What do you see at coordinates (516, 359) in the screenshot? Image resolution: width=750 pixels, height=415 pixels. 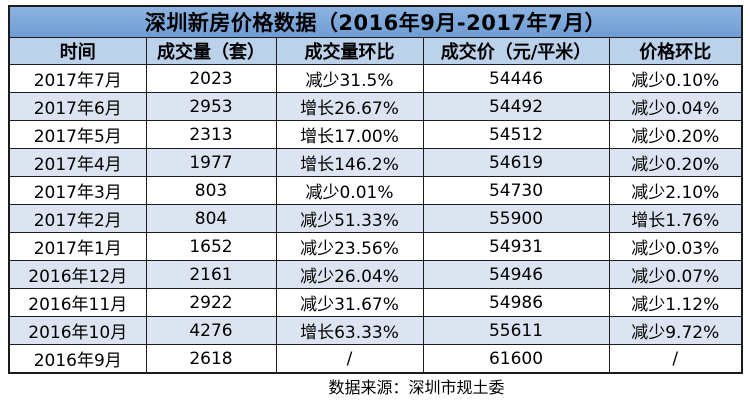 I see `table-cell: 61600` at bounding box center [516, 359].